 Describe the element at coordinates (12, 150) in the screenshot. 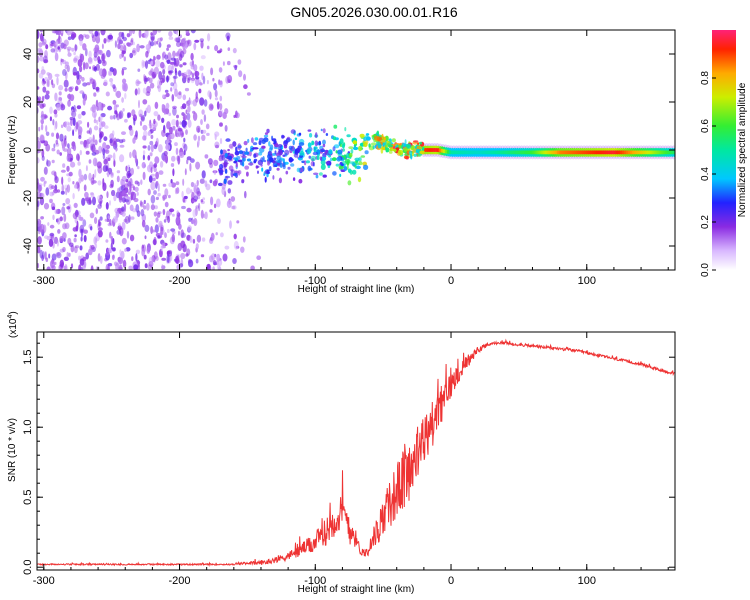

I see `spectrogram-ylabel: Frequency (Hz)` at that location.